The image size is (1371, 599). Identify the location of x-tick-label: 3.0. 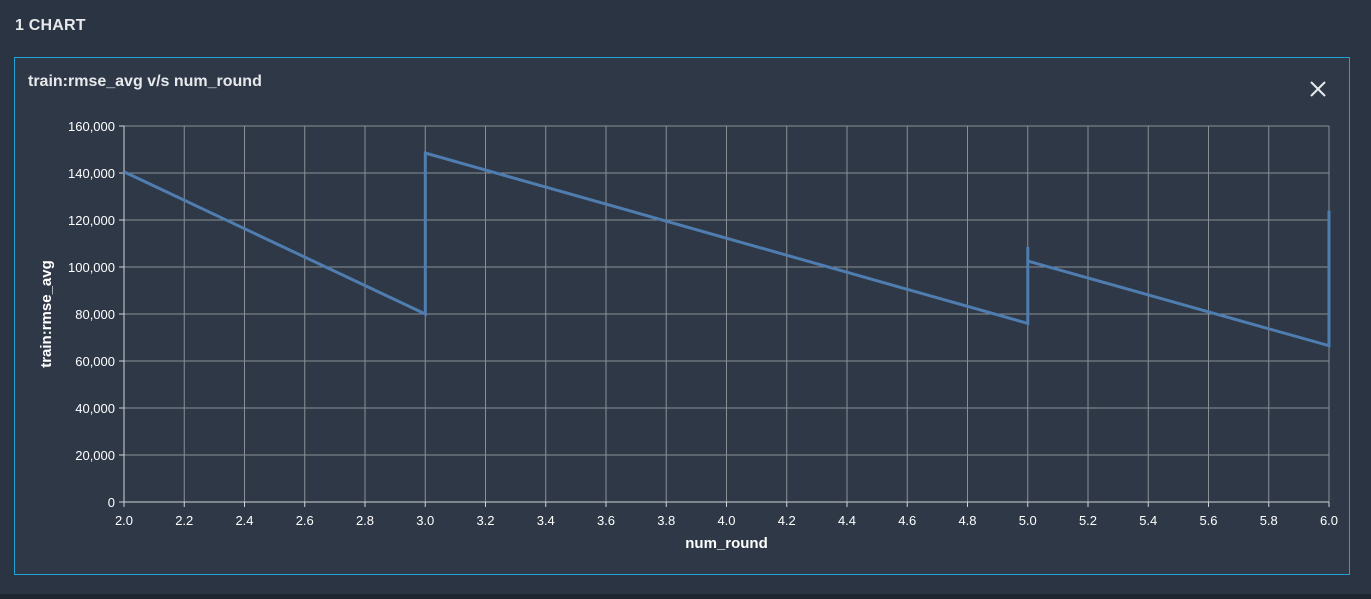
(425, 520).